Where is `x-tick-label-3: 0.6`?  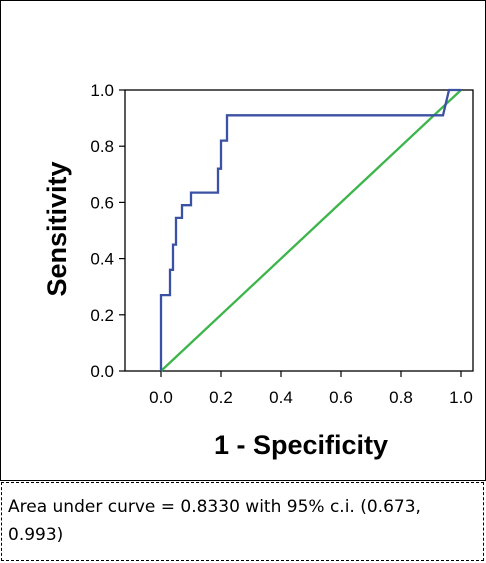 x-tick-label-3: 0.6 is located at coordinates (341, 397).